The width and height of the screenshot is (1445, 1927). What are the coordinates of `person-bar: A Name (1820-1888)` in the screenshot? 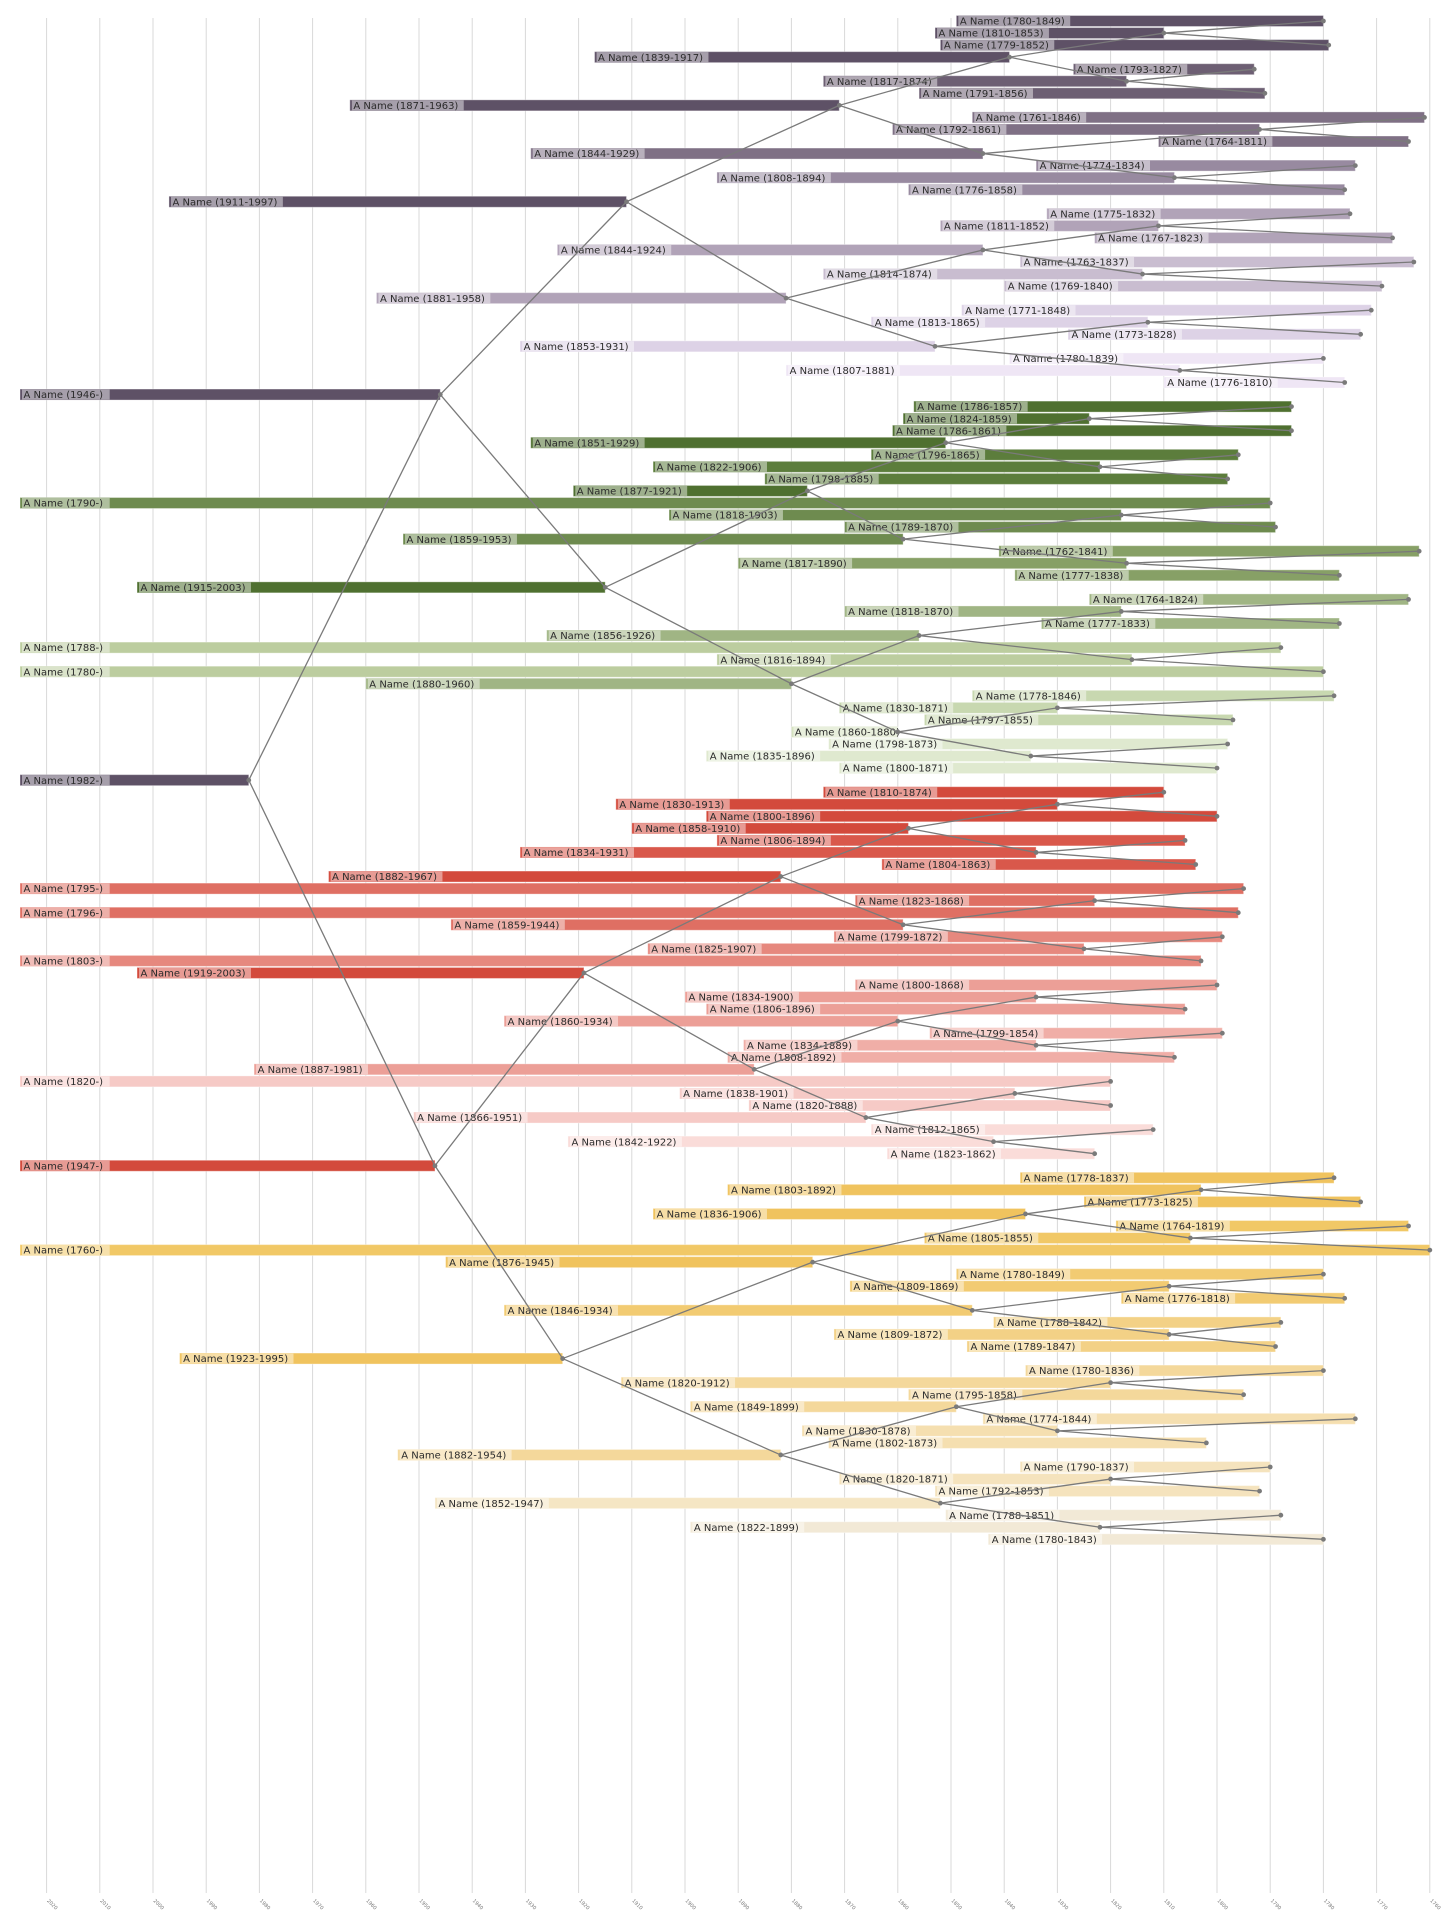 It's located at (930, 1105).